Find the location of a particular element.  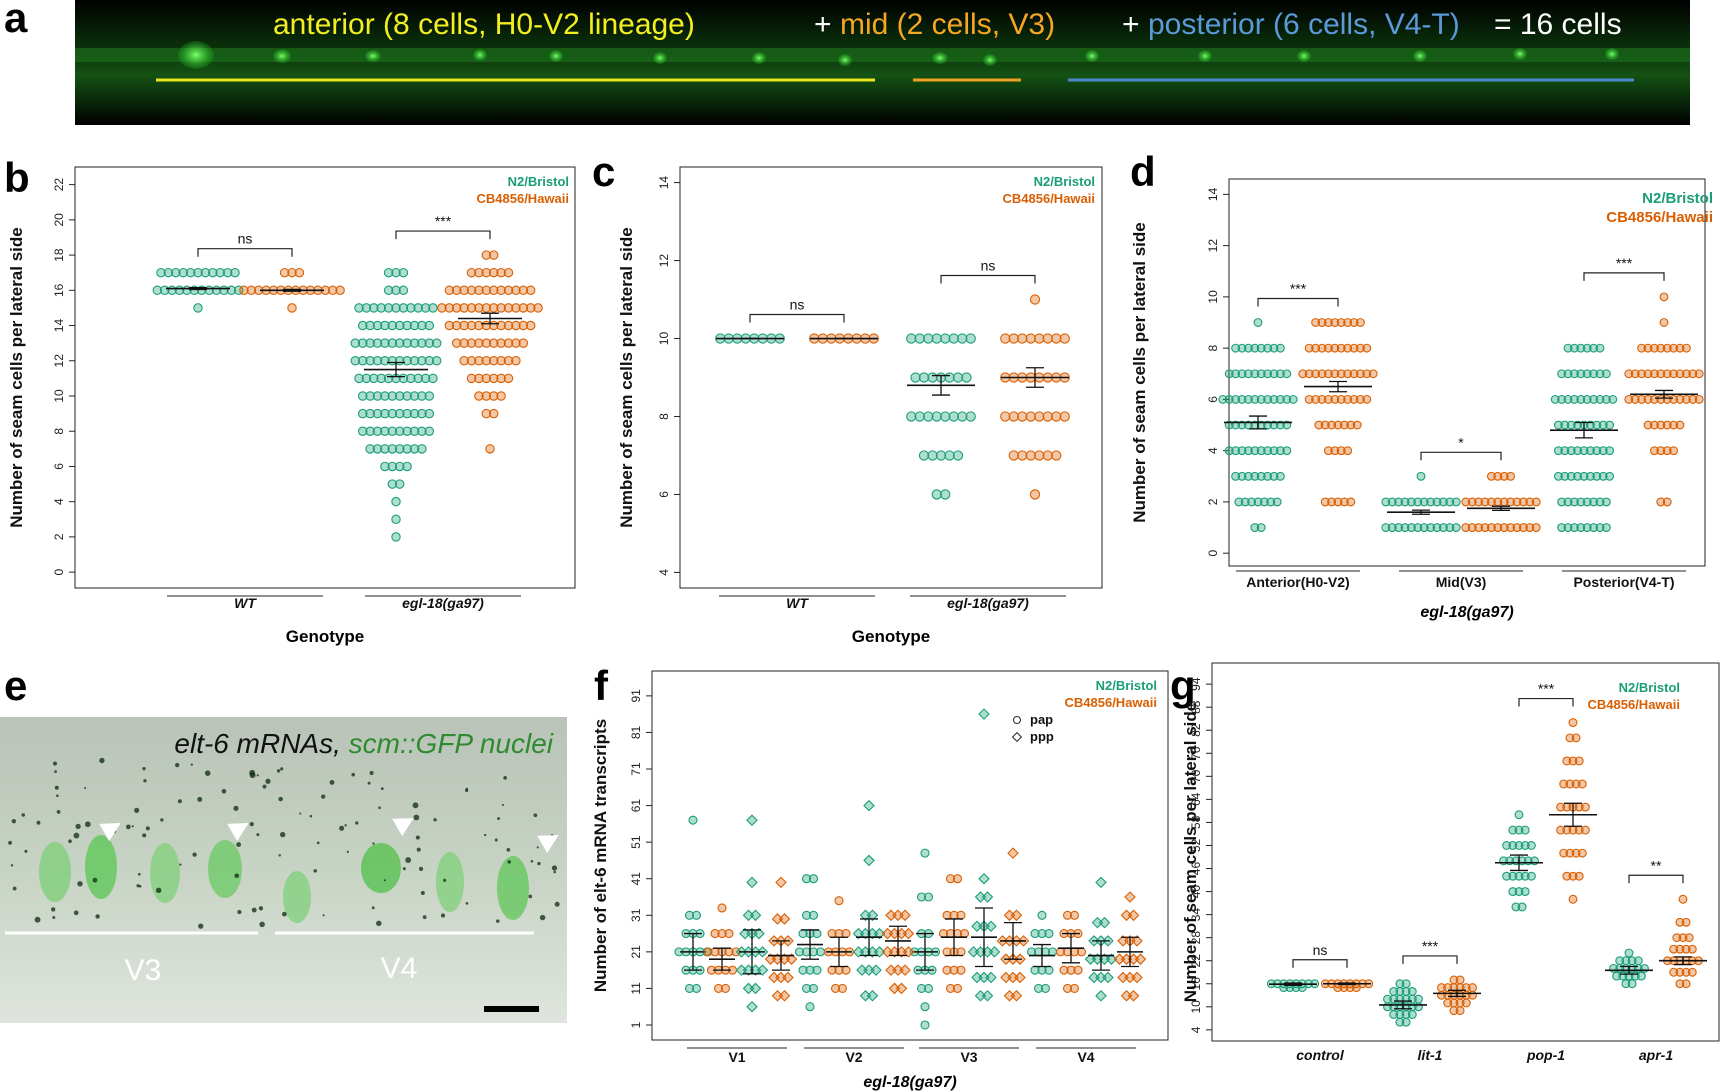

gfp-nucleus is located at coordinates (513, 888).